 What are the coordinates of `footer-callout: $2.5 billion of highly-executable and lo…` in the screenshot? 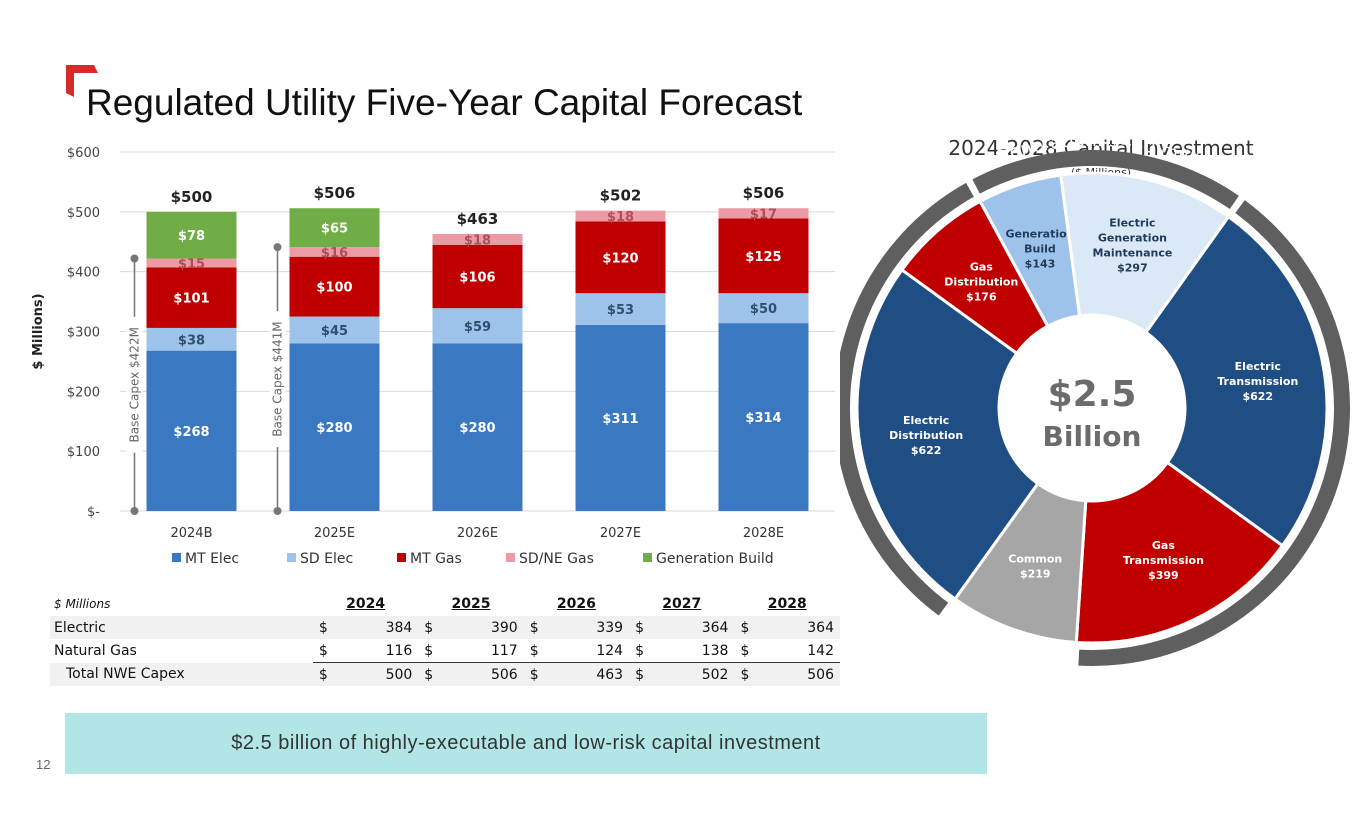 It's located at (526, 743).